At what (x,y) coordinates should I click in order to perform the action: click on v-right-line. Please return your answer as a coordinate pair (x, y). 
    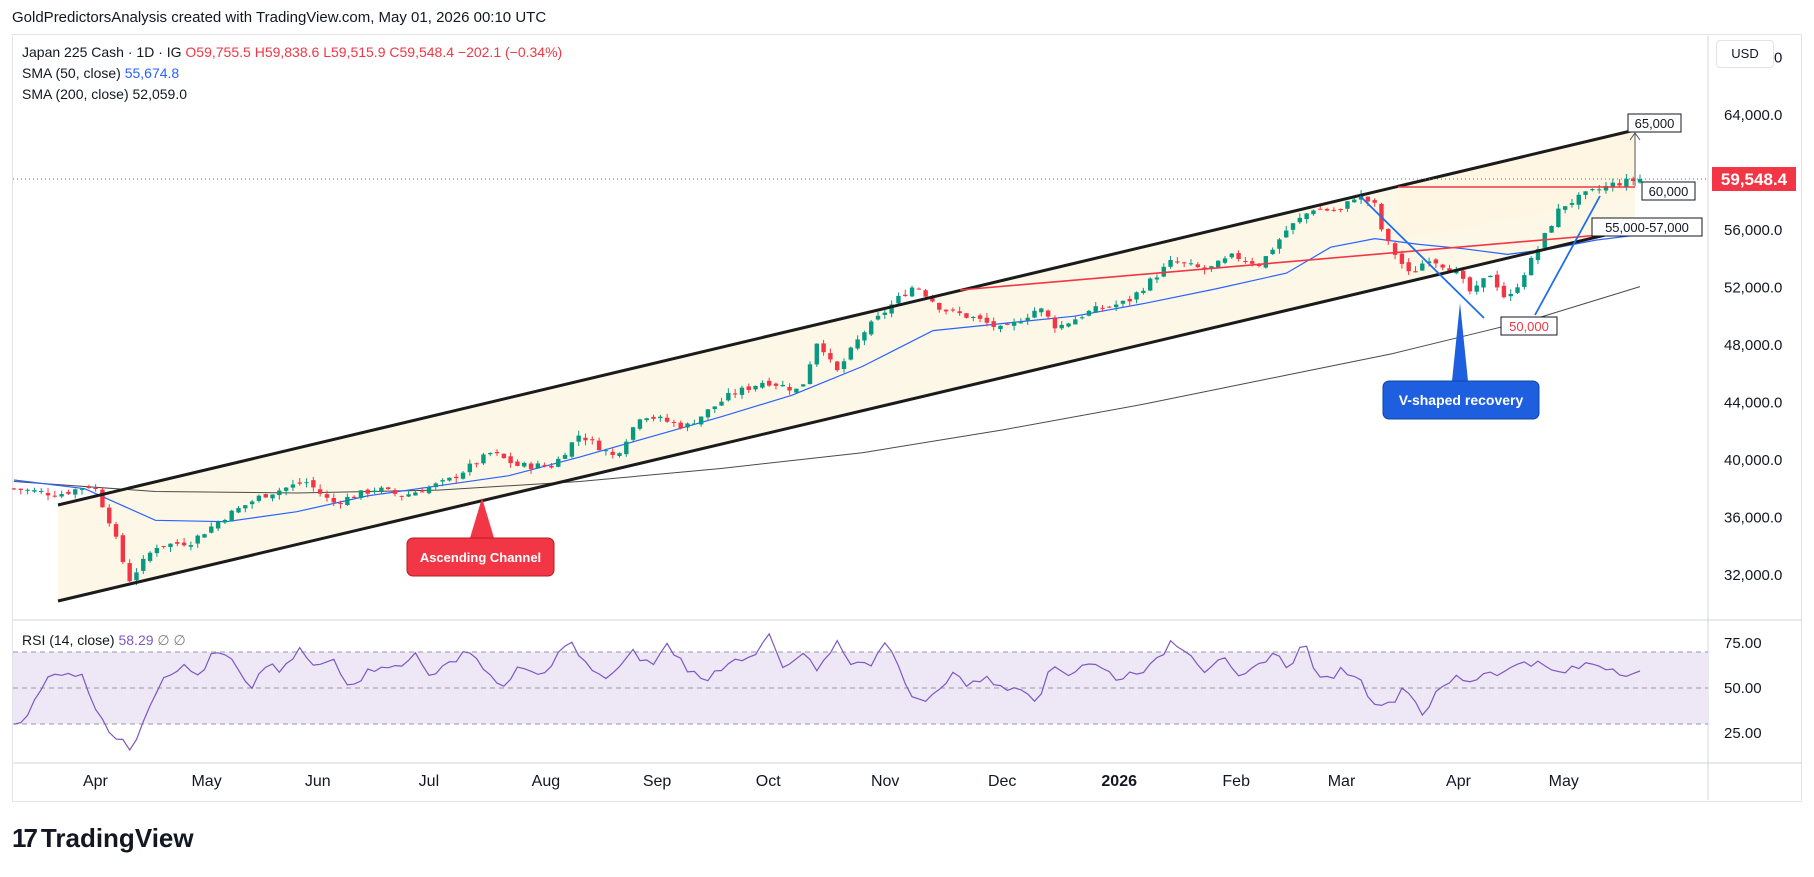
    Looking at the image, I should click on (1567, 255).